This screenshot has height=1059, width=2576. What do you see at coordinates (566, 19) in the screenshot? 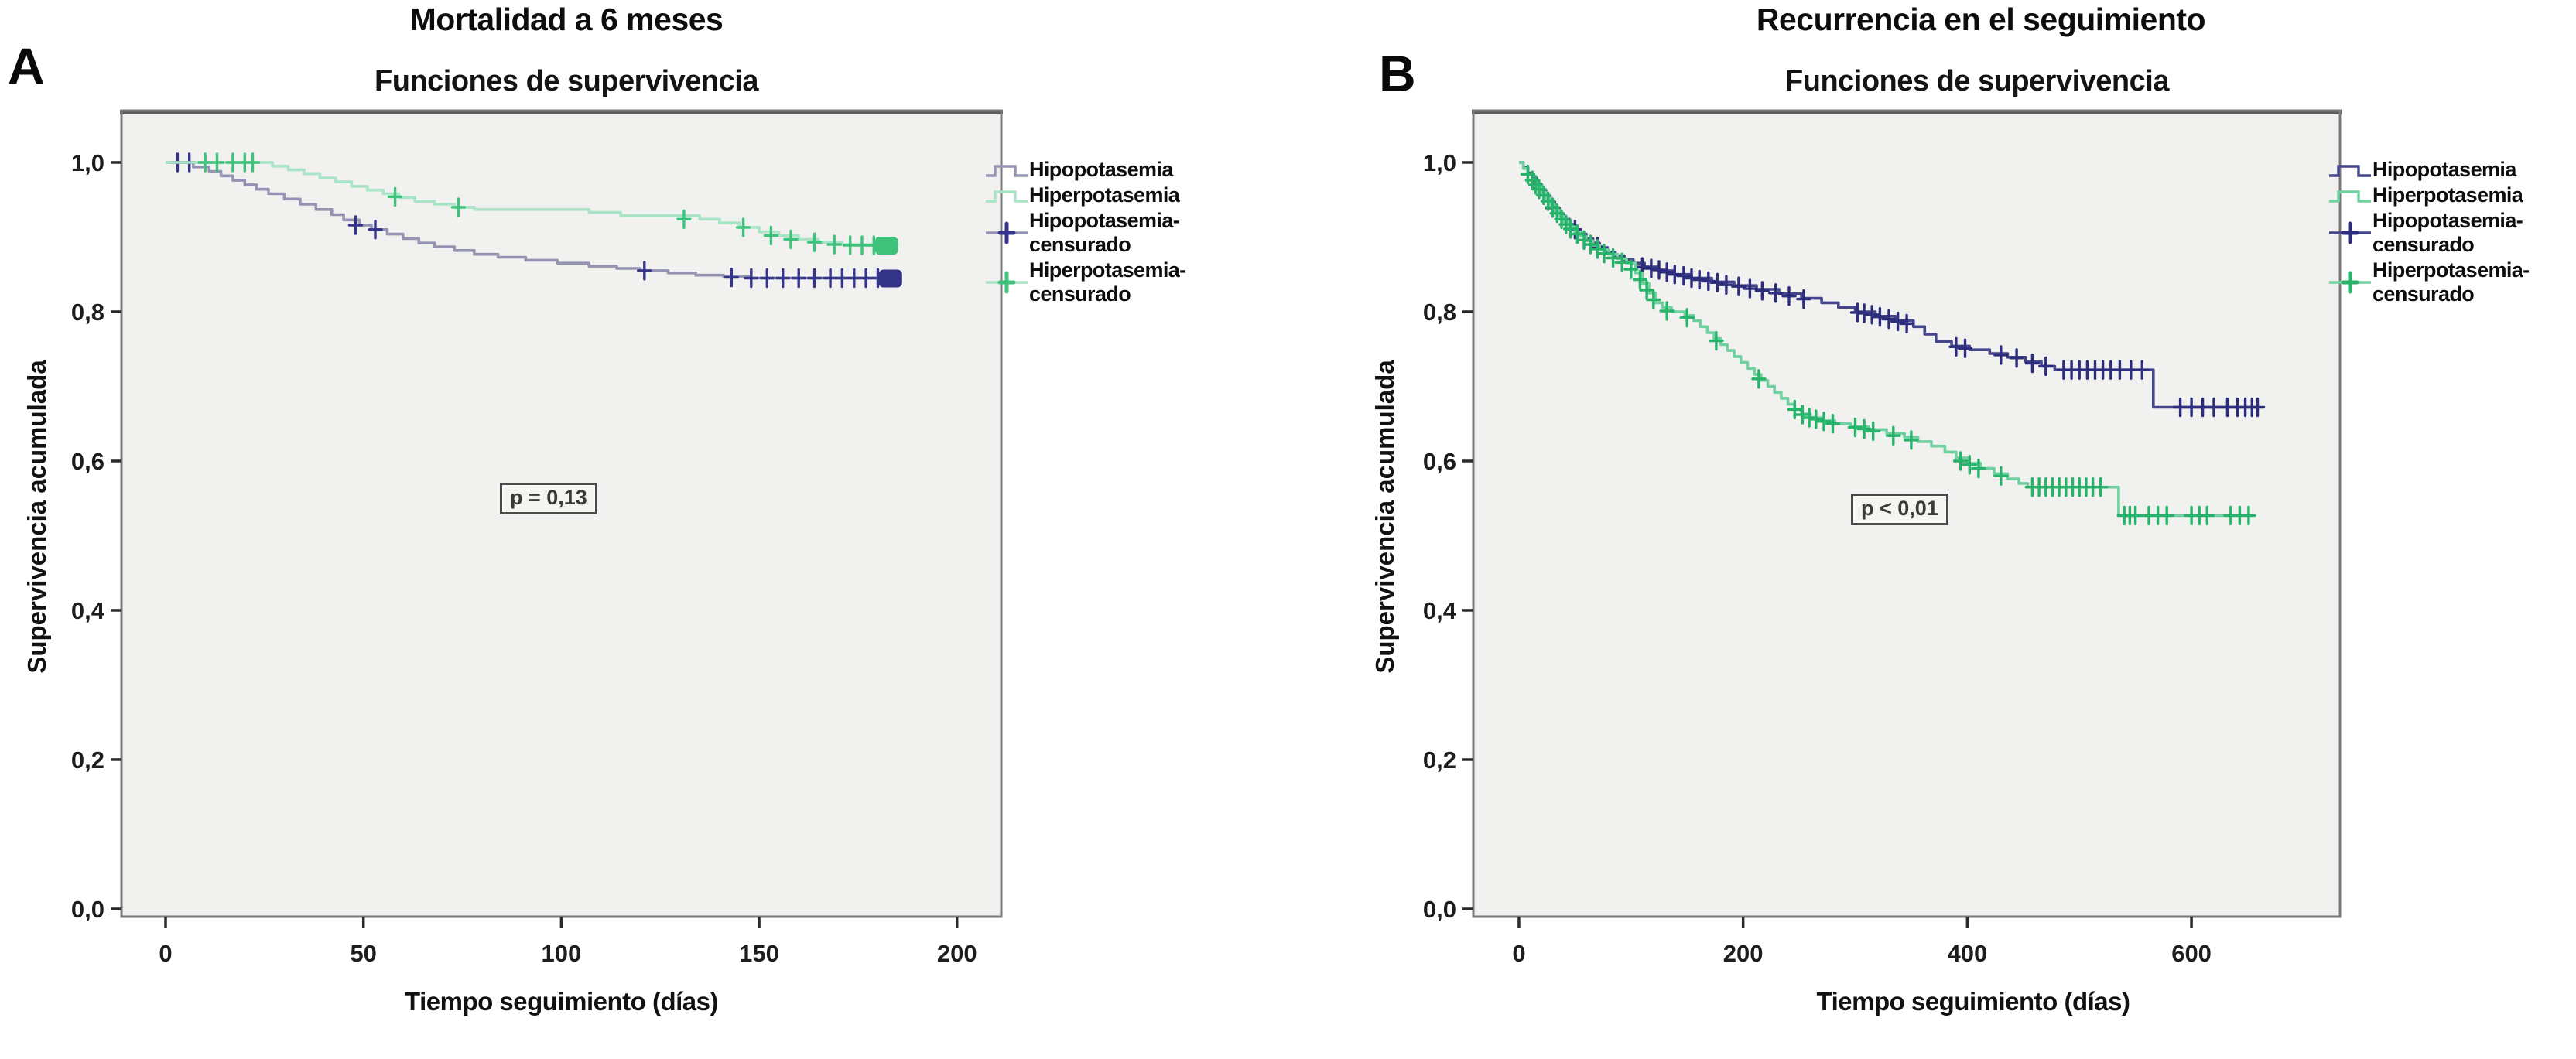
I see `panel-a-title: Mortalidad a 6 meses` at bounding box center [566, 19].